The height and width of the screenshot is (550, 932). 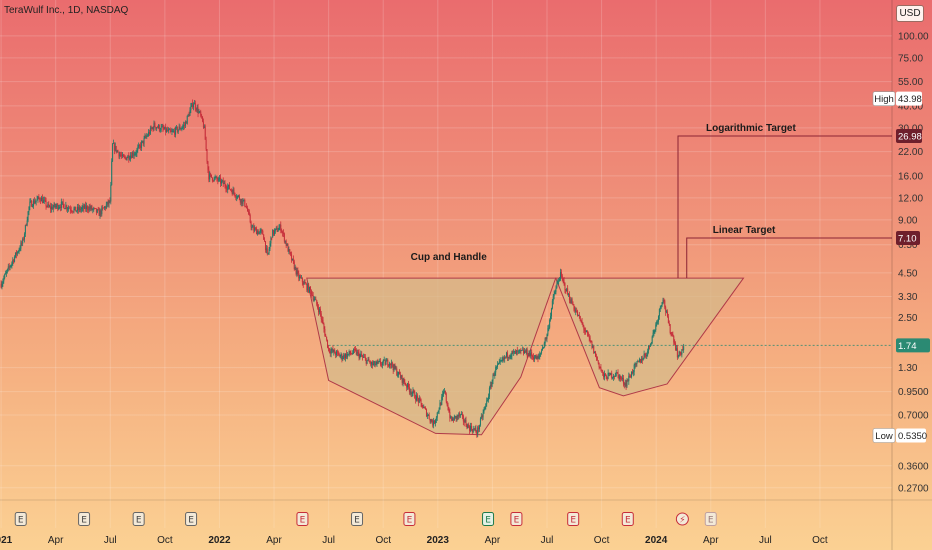 What do you see at coordinates (910, 99) in the screenshot?
I see `high-tag-value: 43.98` at bounding box center [910, 99].